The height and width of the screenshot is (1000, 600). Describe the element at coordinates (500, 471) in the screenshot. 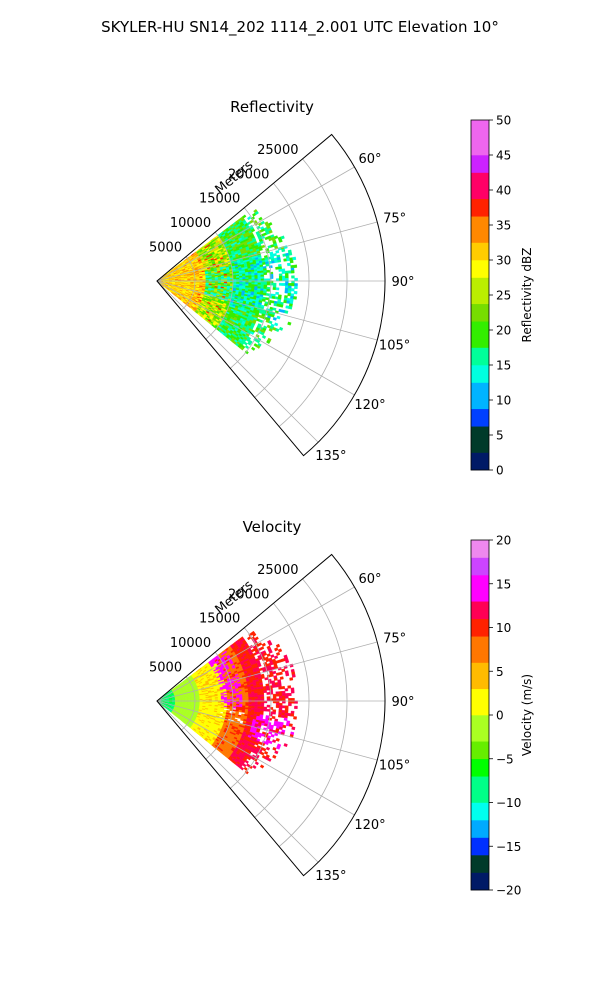

I see `colorbar-tick-label: 0` at that location.